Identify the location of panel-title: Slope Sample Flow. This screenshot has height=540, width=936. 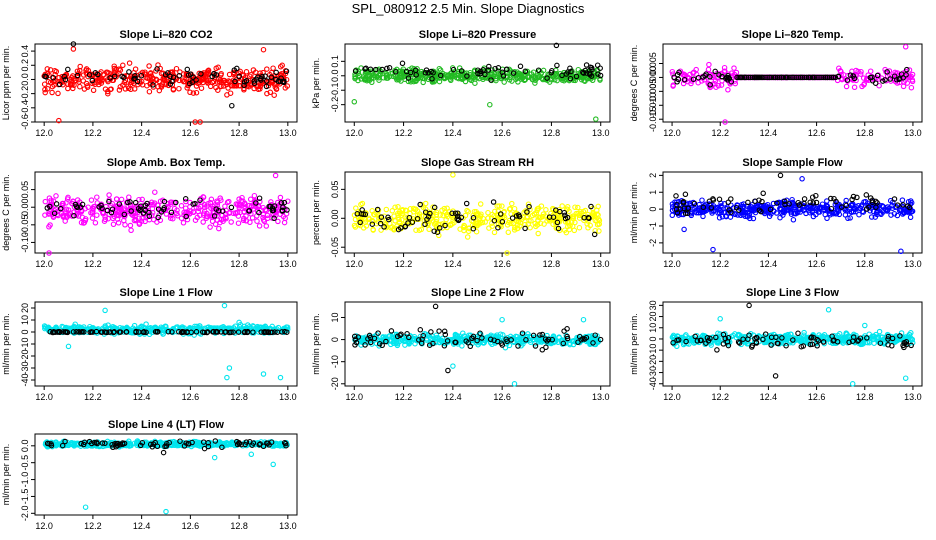
(792, 163).